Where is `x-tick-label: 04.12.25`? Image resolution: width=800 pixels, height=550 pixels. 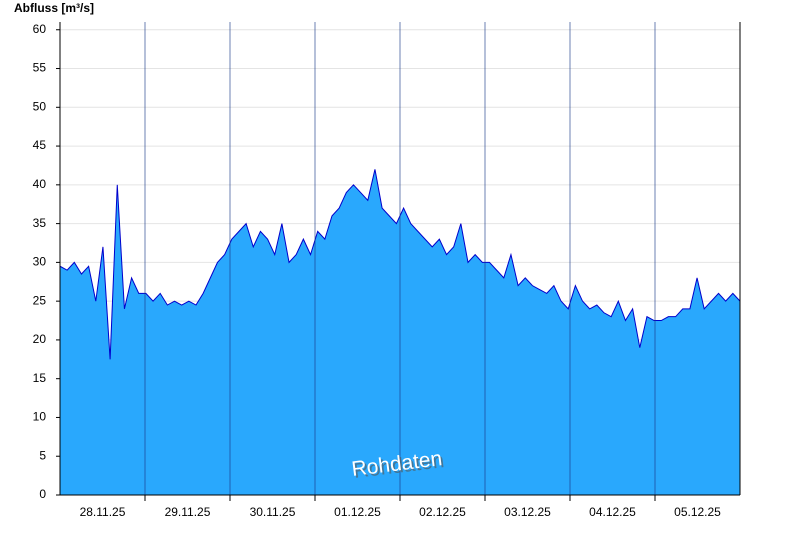
x-tick-label: 04.12.25 is located at coordinates (612, 512).